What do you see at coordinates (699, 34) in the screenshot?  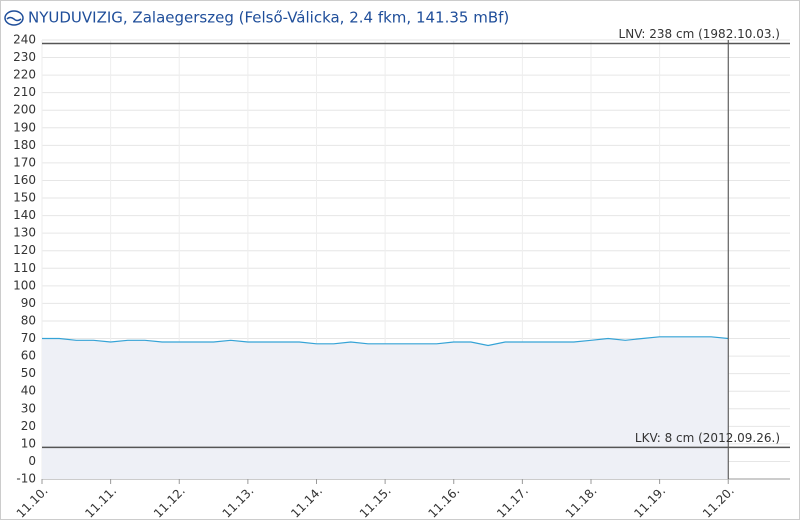 I see `reference-label: LNV: 238 cm (1982.10.03.)` at bounding box center [699, 34].